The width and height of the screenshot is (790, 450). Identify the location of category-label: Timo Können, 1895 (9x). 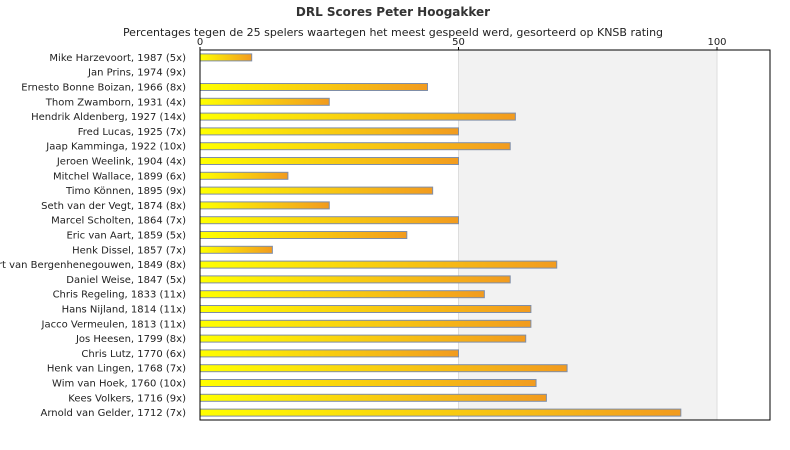
(125, 191).